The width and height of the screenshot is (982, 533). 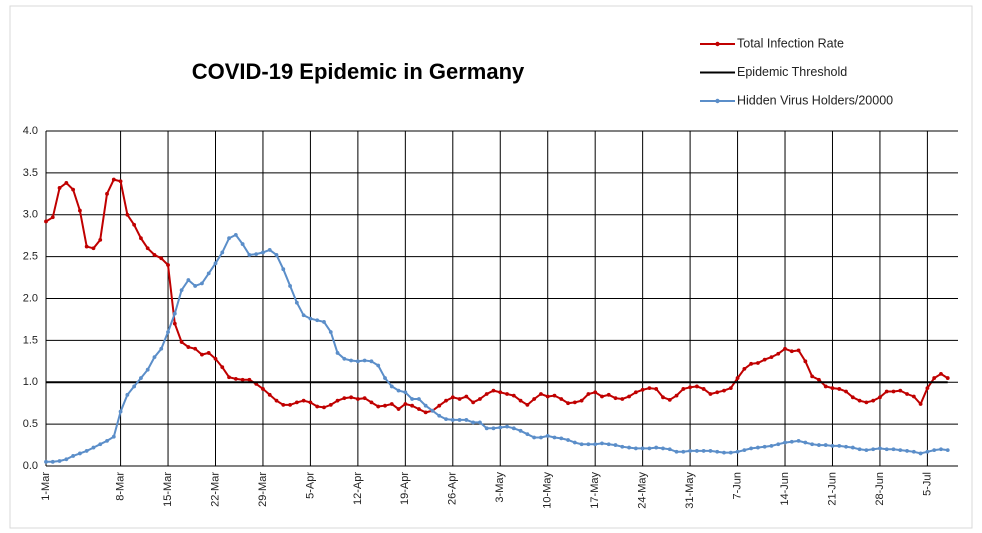 I want to click on x-tick-label: 28-Jun, so click(x=880, y=489).